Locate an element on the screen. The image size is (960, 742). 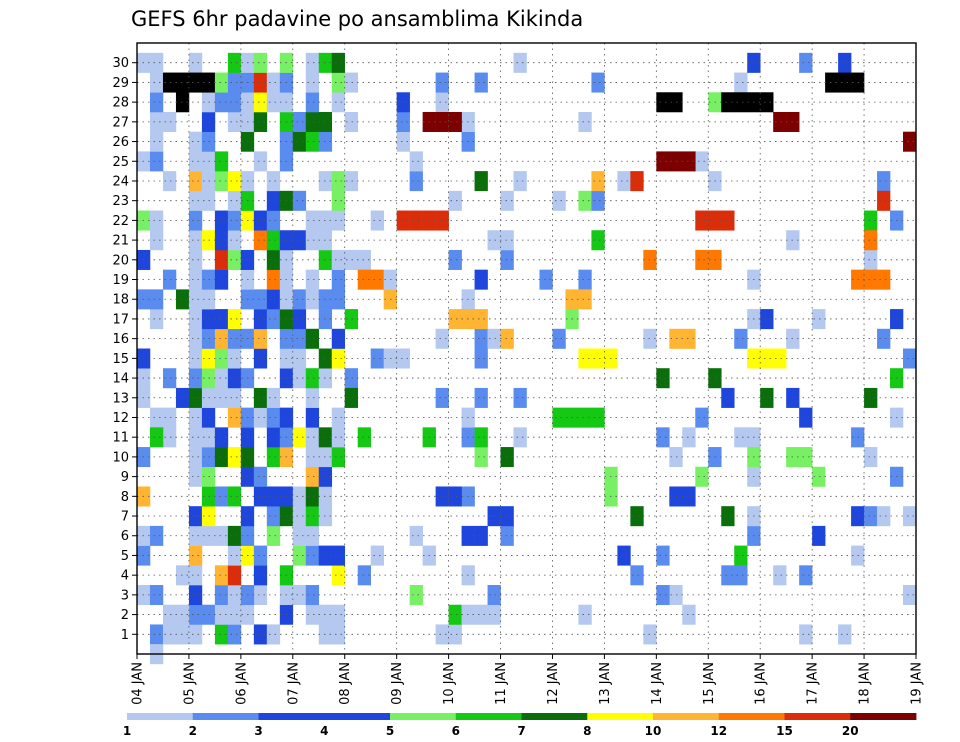
x-tick-label: 06 JAN is located at coordinates (241, 683).